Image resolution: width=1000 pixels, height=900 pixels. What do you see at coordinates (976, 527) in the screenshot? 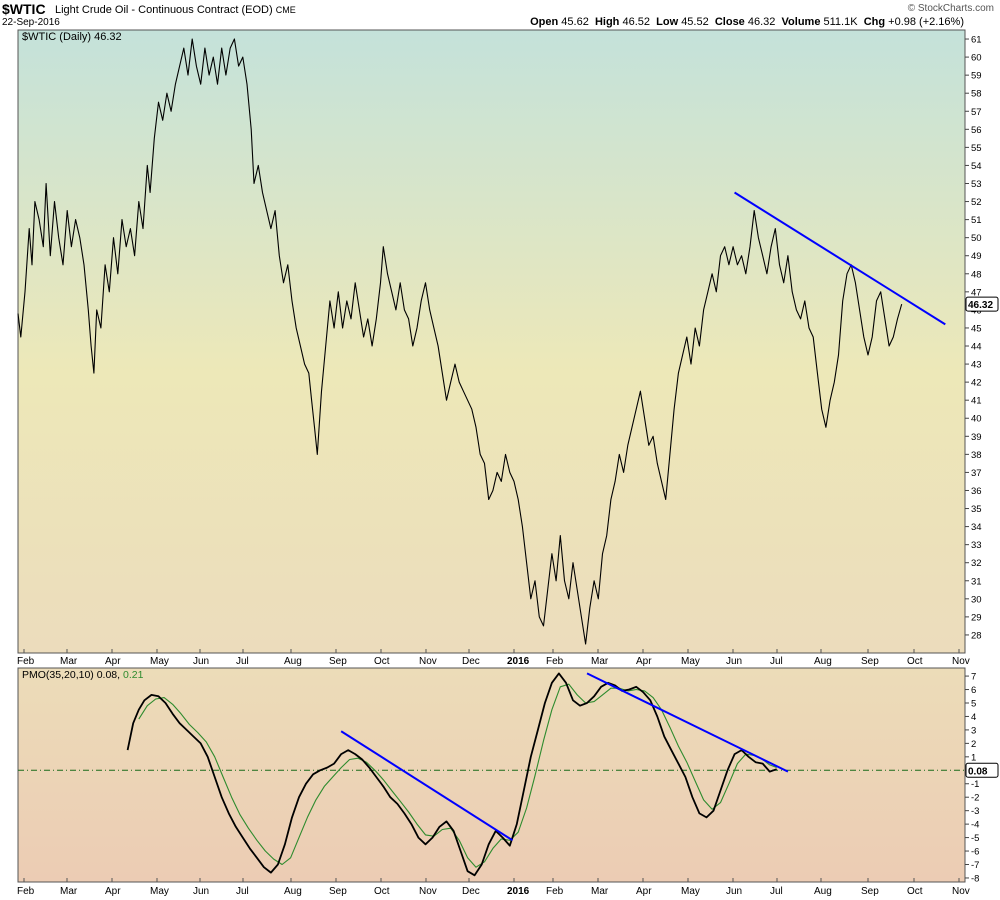
I see `y-tick-label: 34` at bounding box center [976, 527].